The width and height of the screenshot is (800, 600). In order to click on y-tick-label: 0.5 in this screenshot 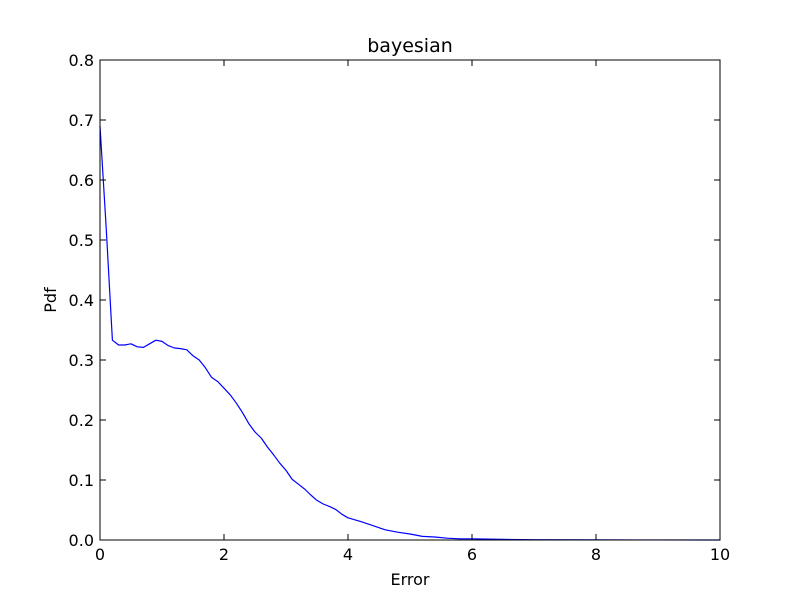, I will do `click(81, 240)`.